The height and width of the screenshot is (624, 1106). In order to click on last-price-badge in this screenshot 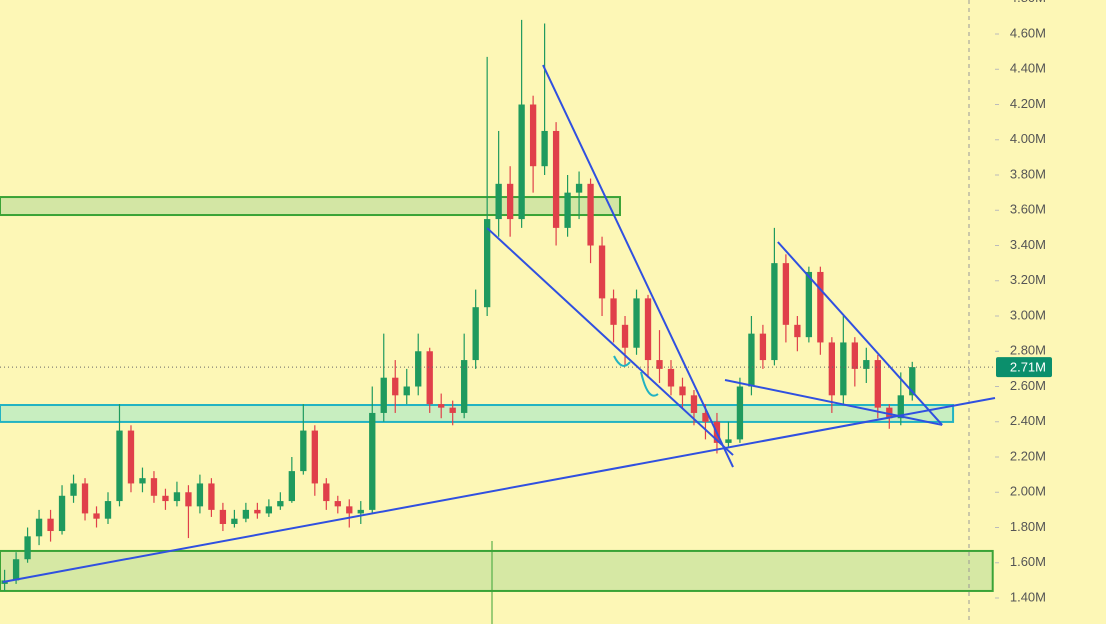, I will do `click(1024, 367)`.